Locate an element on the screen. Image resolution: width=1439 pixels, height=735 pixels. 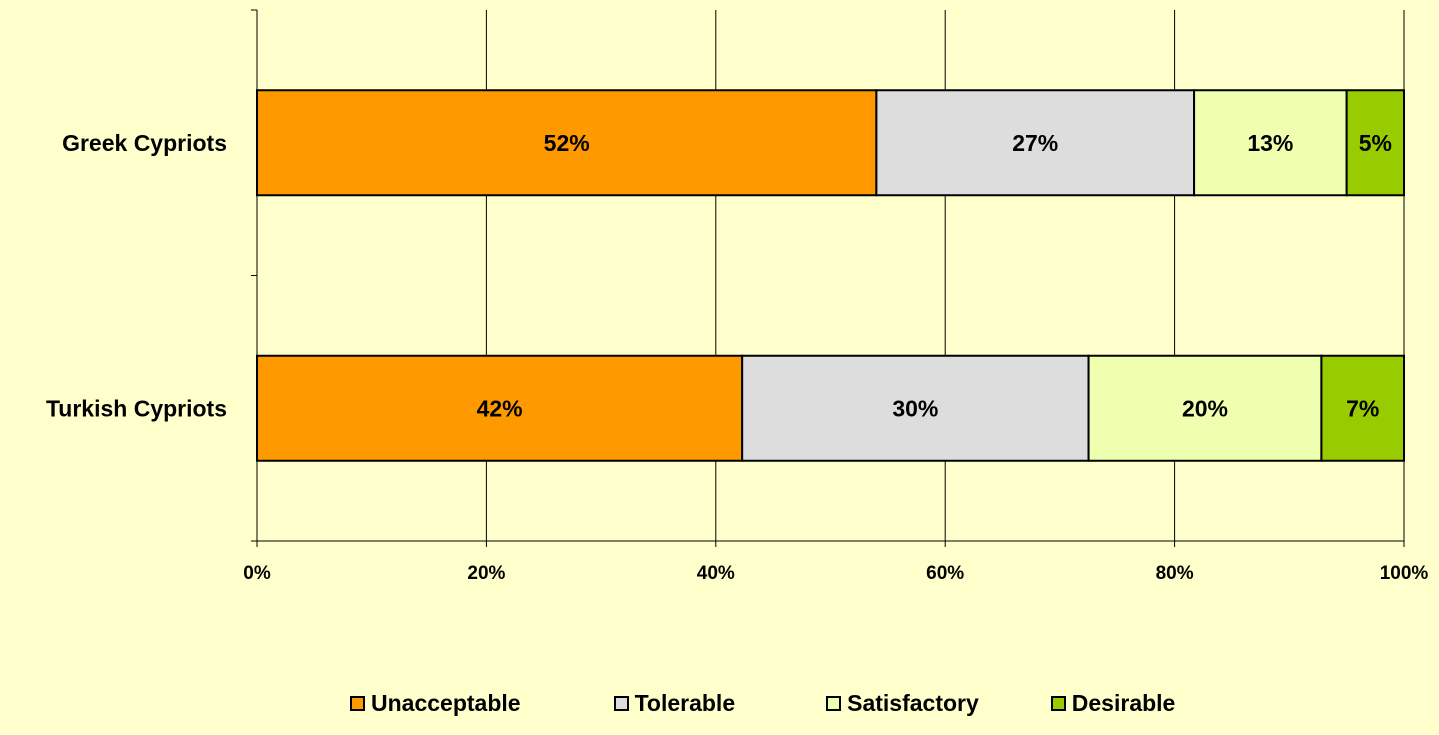
data-label-tolerable: 27% is located at coordinates (1035, 143).